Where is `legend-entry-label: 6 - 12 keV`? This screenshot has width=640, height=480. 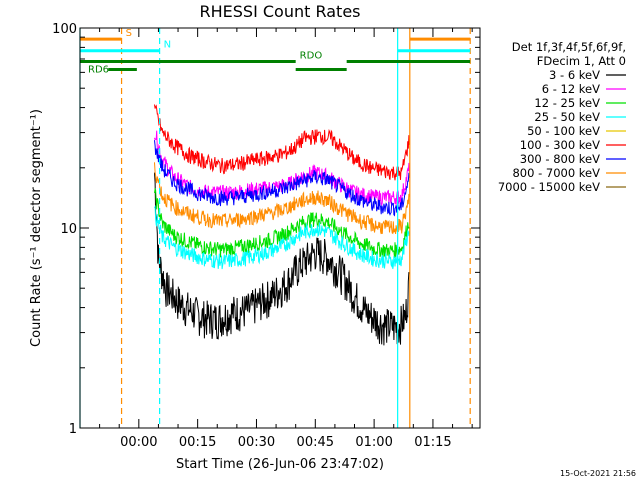 legend-entry-label: 6 - 12 keV is located at coordinates (571, 89).